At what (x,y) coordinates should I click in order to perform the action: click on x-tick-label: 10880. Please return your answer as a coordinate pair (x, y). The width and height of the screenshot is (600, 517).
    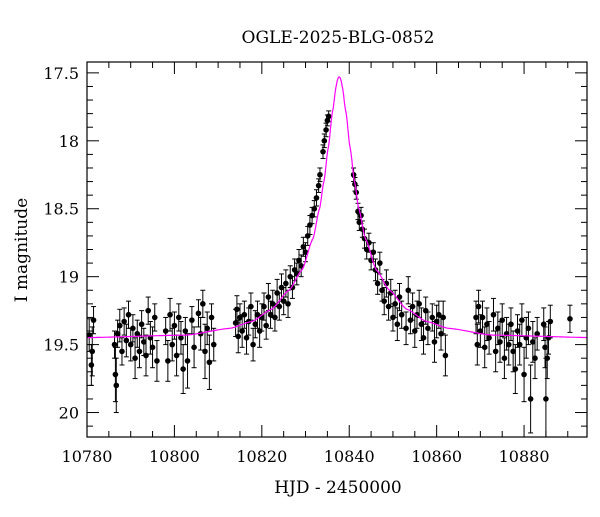
    Looking at the image, I should click on (524, 456).